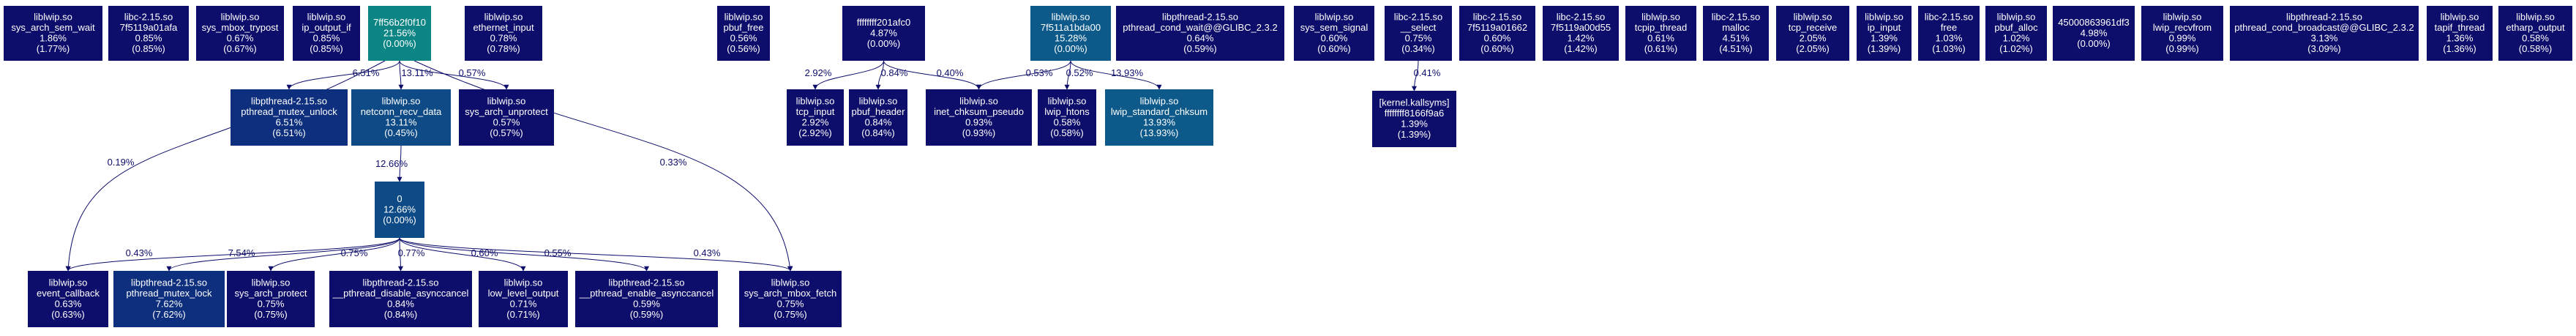  Describe the element at coordinates (1414, 134) in the screenshot. I see `node-label-line: (1.39%)` at that location.